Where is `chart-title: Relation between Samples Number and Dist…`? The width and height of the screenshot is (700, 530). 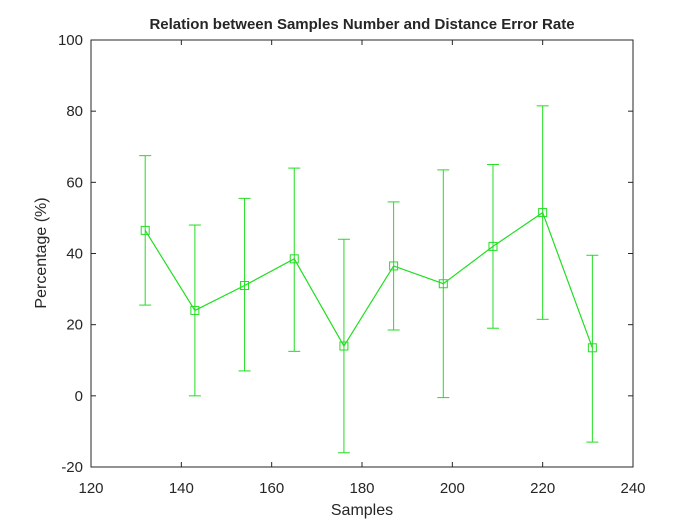 chart-title: Relation between Samples Number and Dist… is located at coordinates (361, 24).